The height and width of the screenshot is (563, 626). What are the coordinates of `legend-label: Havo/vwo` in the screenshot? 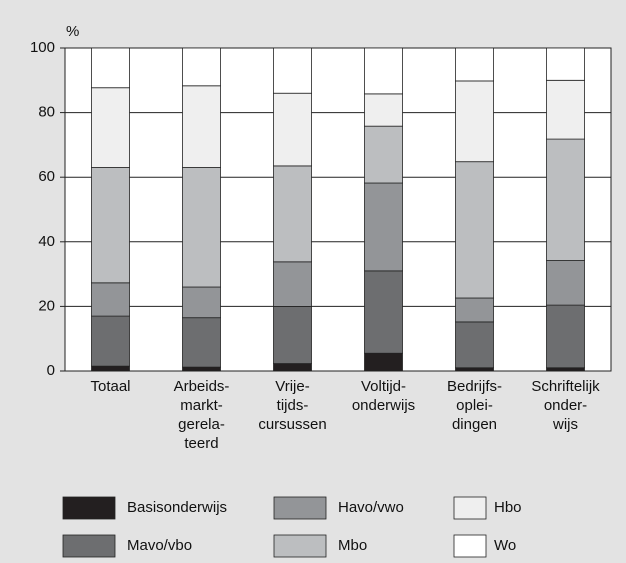 It's located at (371, 507).